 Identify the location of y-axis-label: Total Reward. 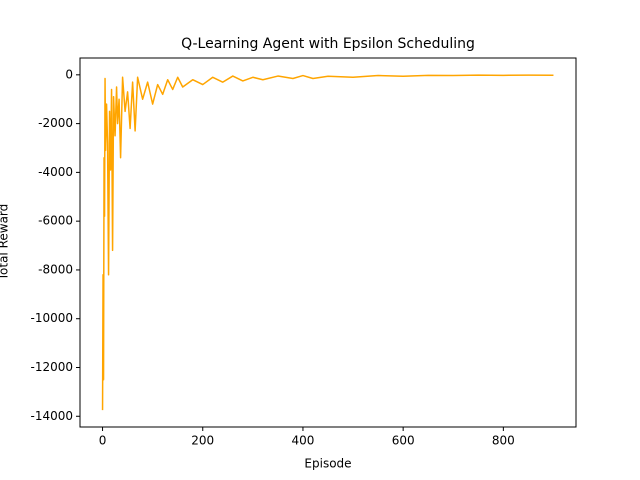
(5, 243).